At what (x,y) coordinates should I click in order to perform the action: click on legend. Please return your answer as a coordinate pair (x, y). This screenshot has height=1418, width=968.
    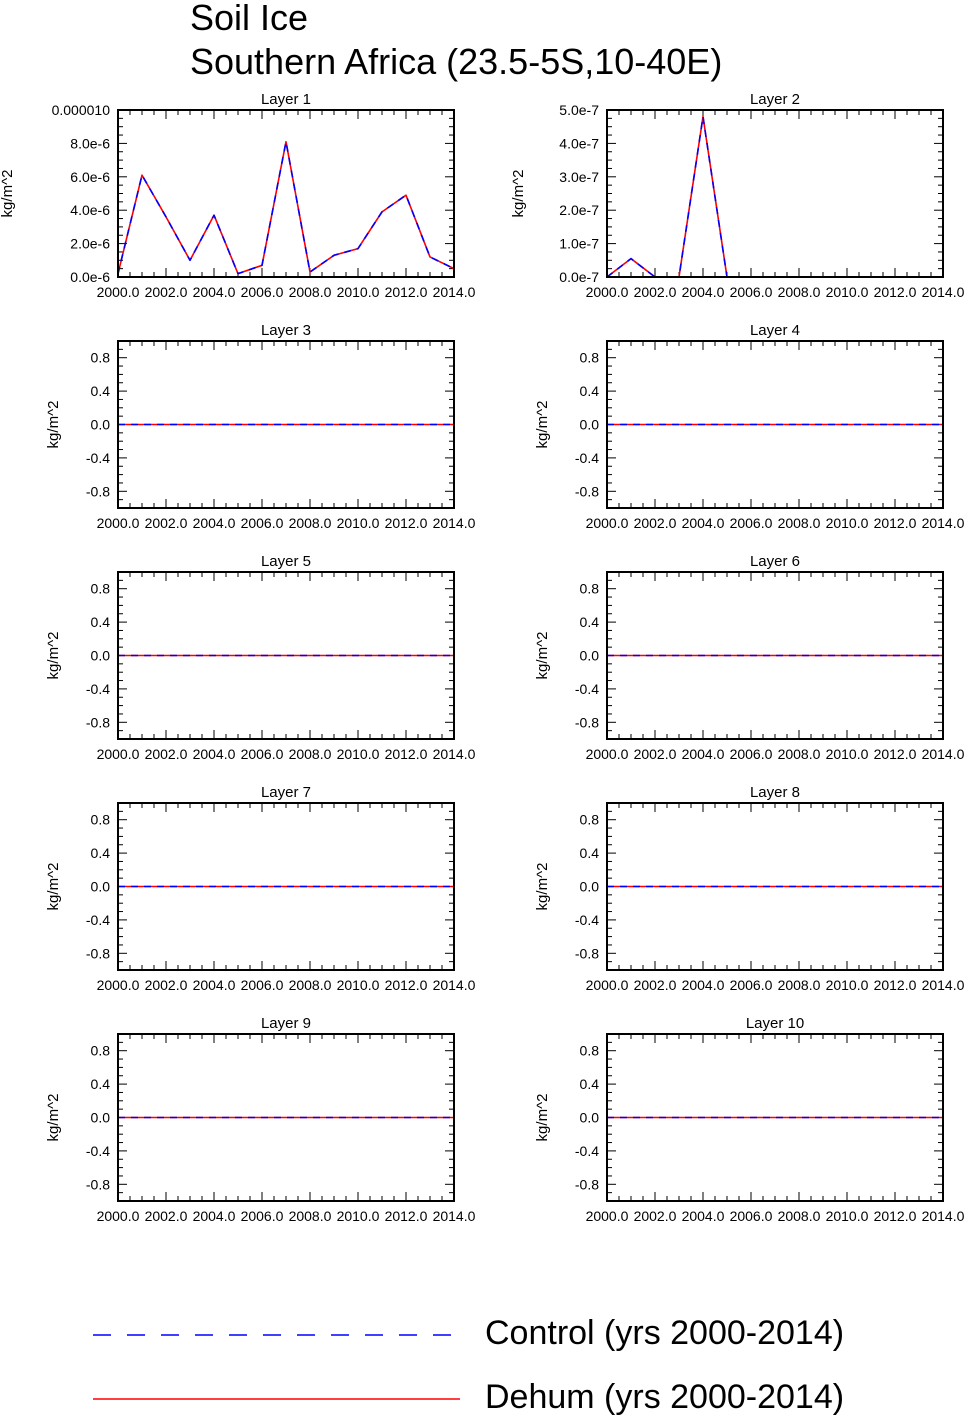
    Looking at the image, I should click on (276, 1367).